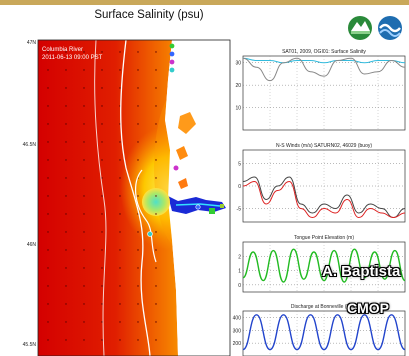  Describe the element at coordinates (32, 245) in the screenshot. I see `lat-label: 46N` at that location.